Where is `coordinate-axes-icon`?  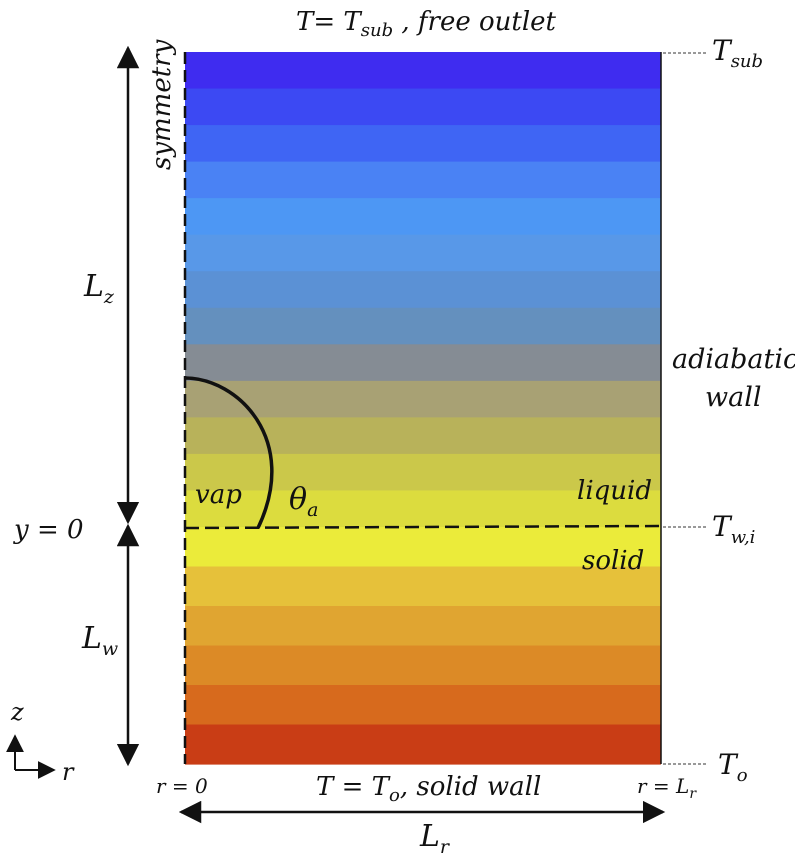
coordinate-axes-icon is located at coordinates (30, 756).